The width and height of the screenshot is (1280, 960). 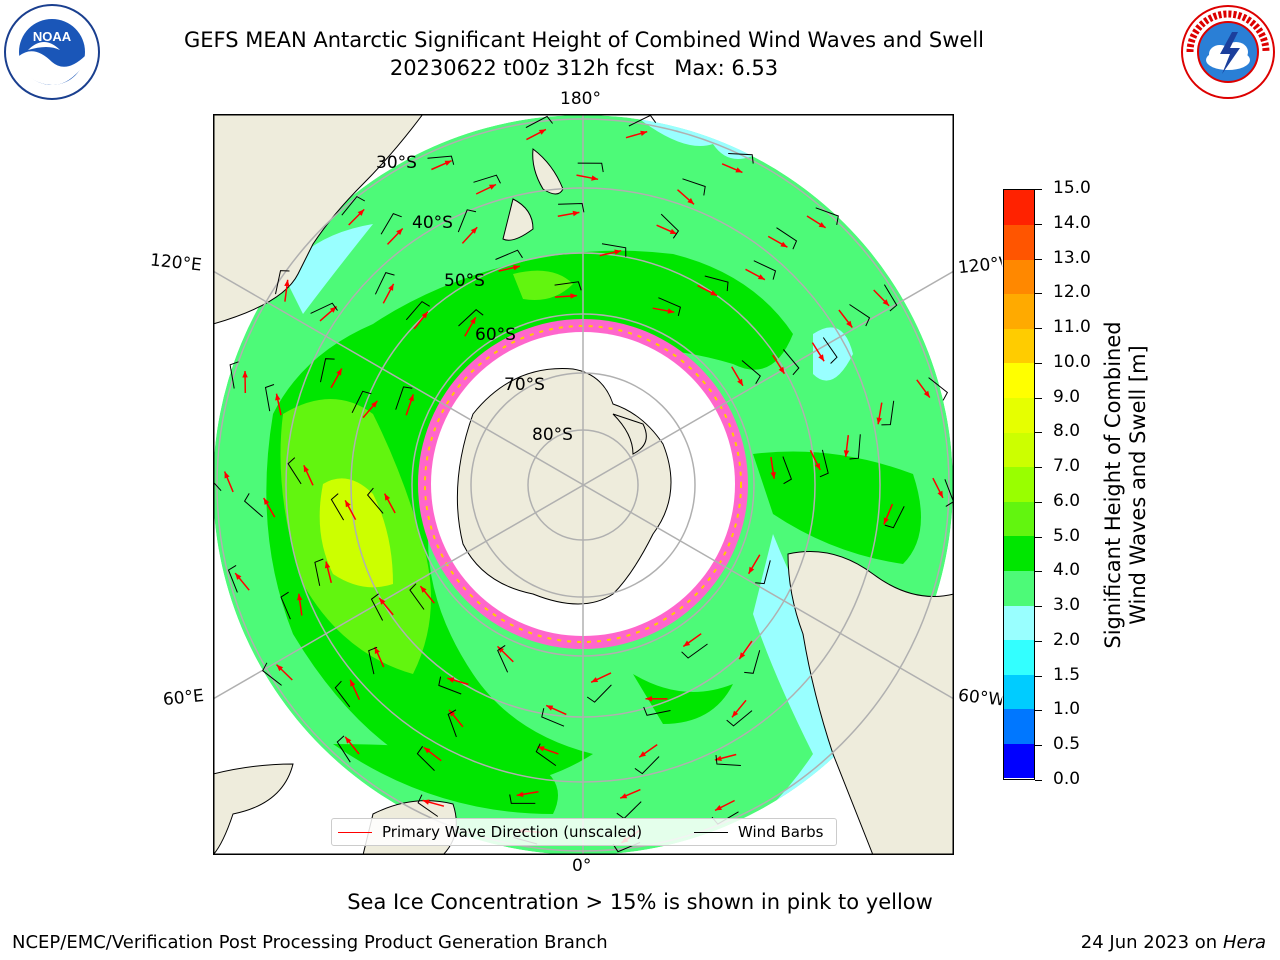 What do you see at coordinates (518, 219) in the screenshot?
I see `land-new-zealand-south` at bounding box center [518, 219].